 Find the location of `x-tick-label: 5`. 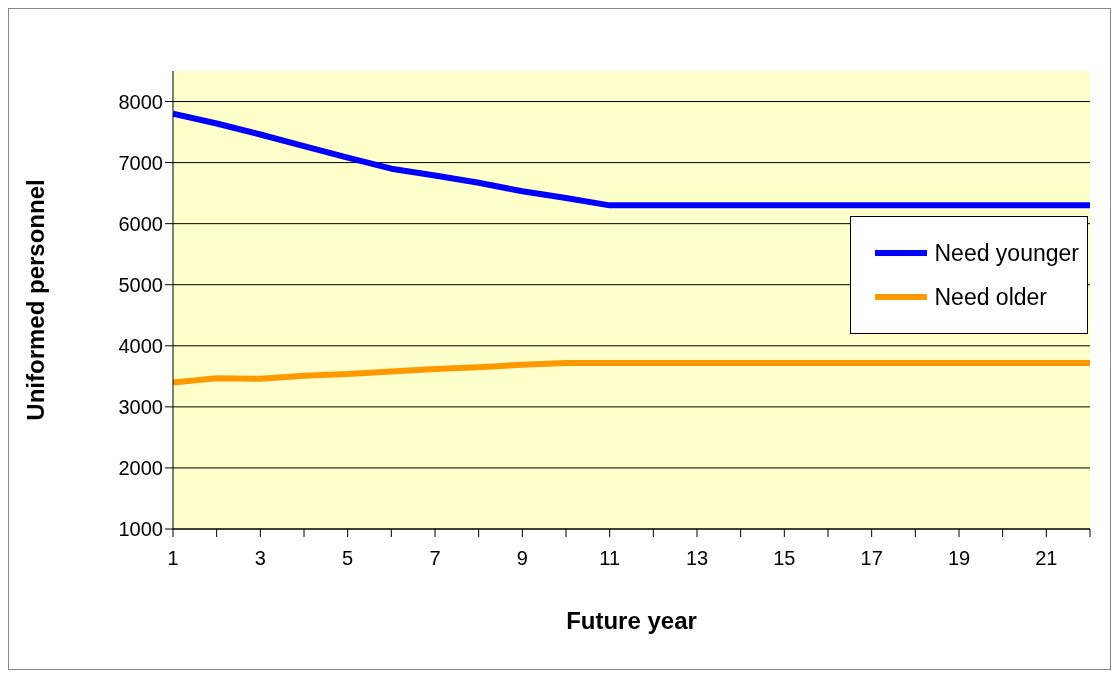

x-tick-label: 5 is located at coordinates (348, 558).